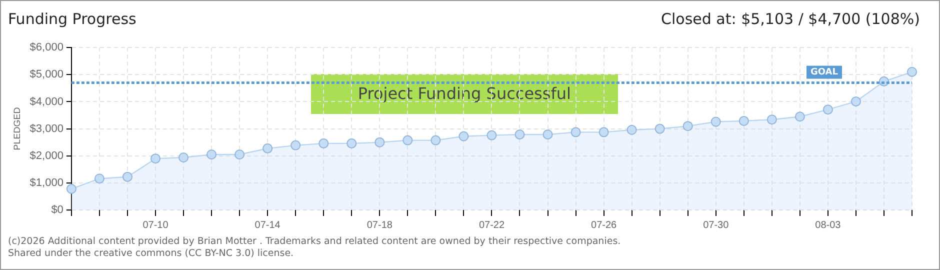 This screenshot has height=270, width=940. I want to click on x-tick-label: 07-22, so click(491, 225).